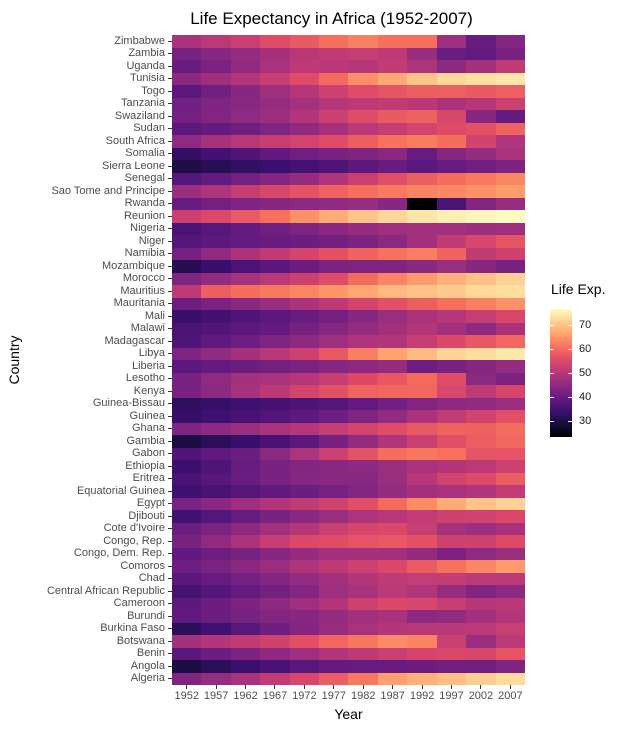 The image size is (630, 735). Describe the element at coordinates (348, 714) in the screenshot. I see `x-axis-title: Year` at that location.